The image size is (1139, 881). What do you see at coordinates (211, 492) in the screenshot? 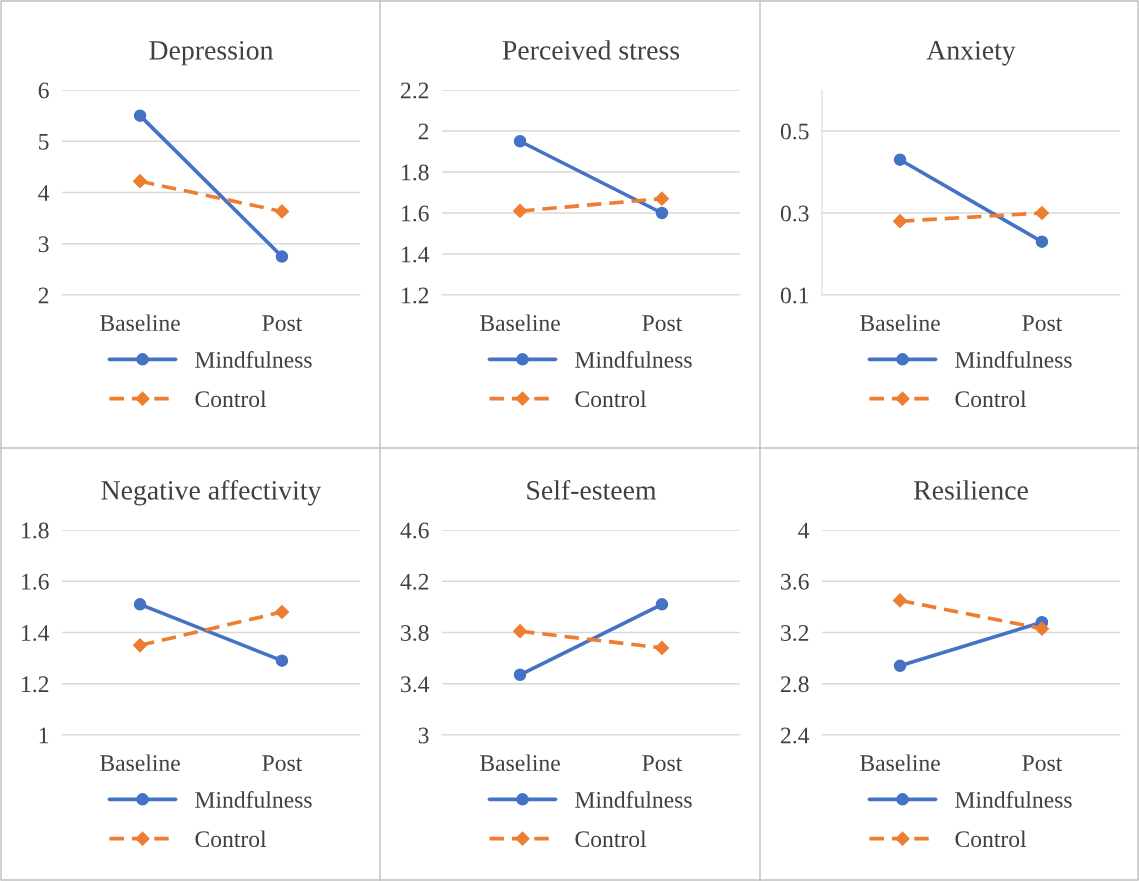
I see `chart-title: Negative affectivity` at bounding box center [211, 492].